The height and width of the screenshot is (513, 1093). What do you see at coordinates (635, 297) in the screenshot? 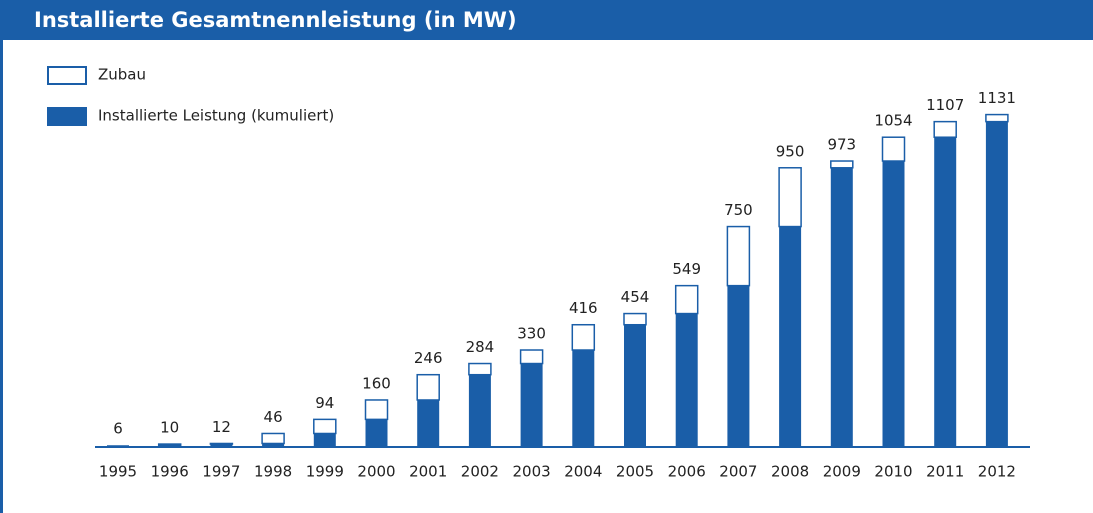
I see `total-label: 454` at bounding box center [635, 297].